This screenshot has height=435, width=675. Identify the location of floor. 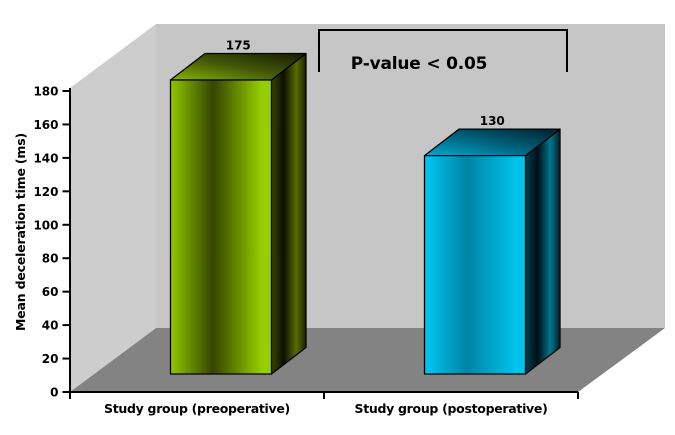
(367, 360).